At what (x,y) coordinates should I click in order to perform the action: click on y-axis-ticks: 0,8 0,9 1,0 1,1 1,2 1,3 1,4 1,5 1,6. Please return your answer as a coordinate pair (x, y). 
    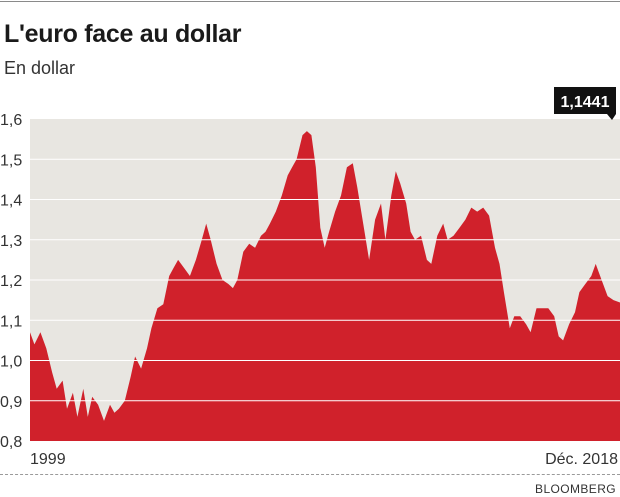
    Looking at the image, I should click on (11, 281).